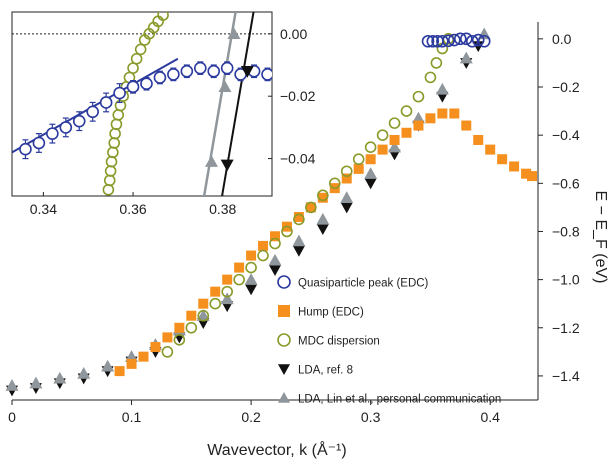 This screenshot has height=468, width=616. What do you see at coordinates (132, 209) in the screenshot?
I see `inset-x-tick-label: 0.36` at bounding box center [132, 209].